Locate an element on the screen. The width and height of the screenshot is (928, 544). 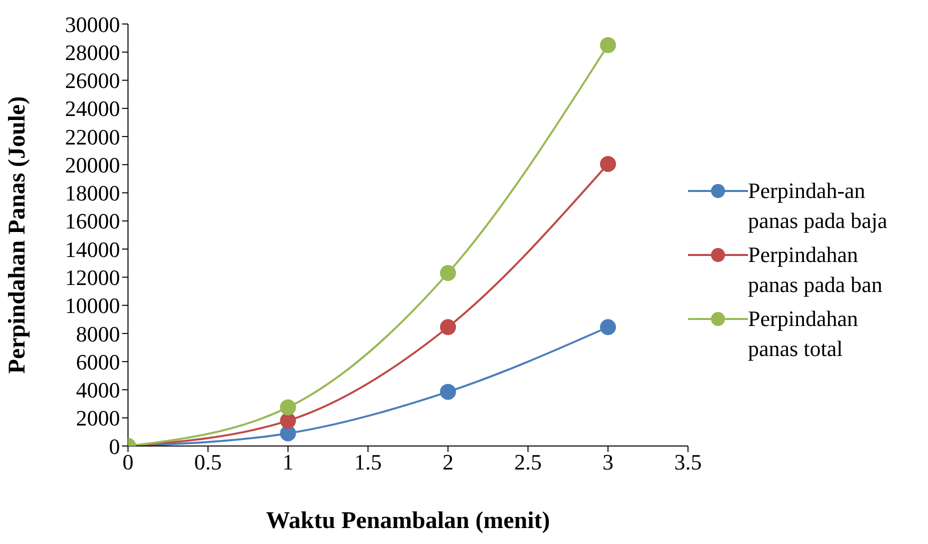
x-tick-label: 2.5 is located at coordinates (528, 462).